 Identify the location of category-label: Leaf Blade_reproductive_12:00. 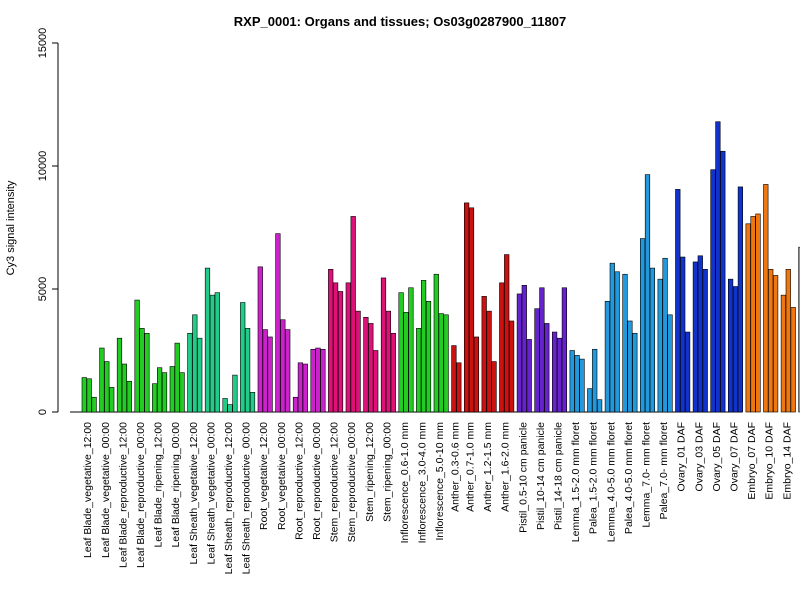
(123, 495).